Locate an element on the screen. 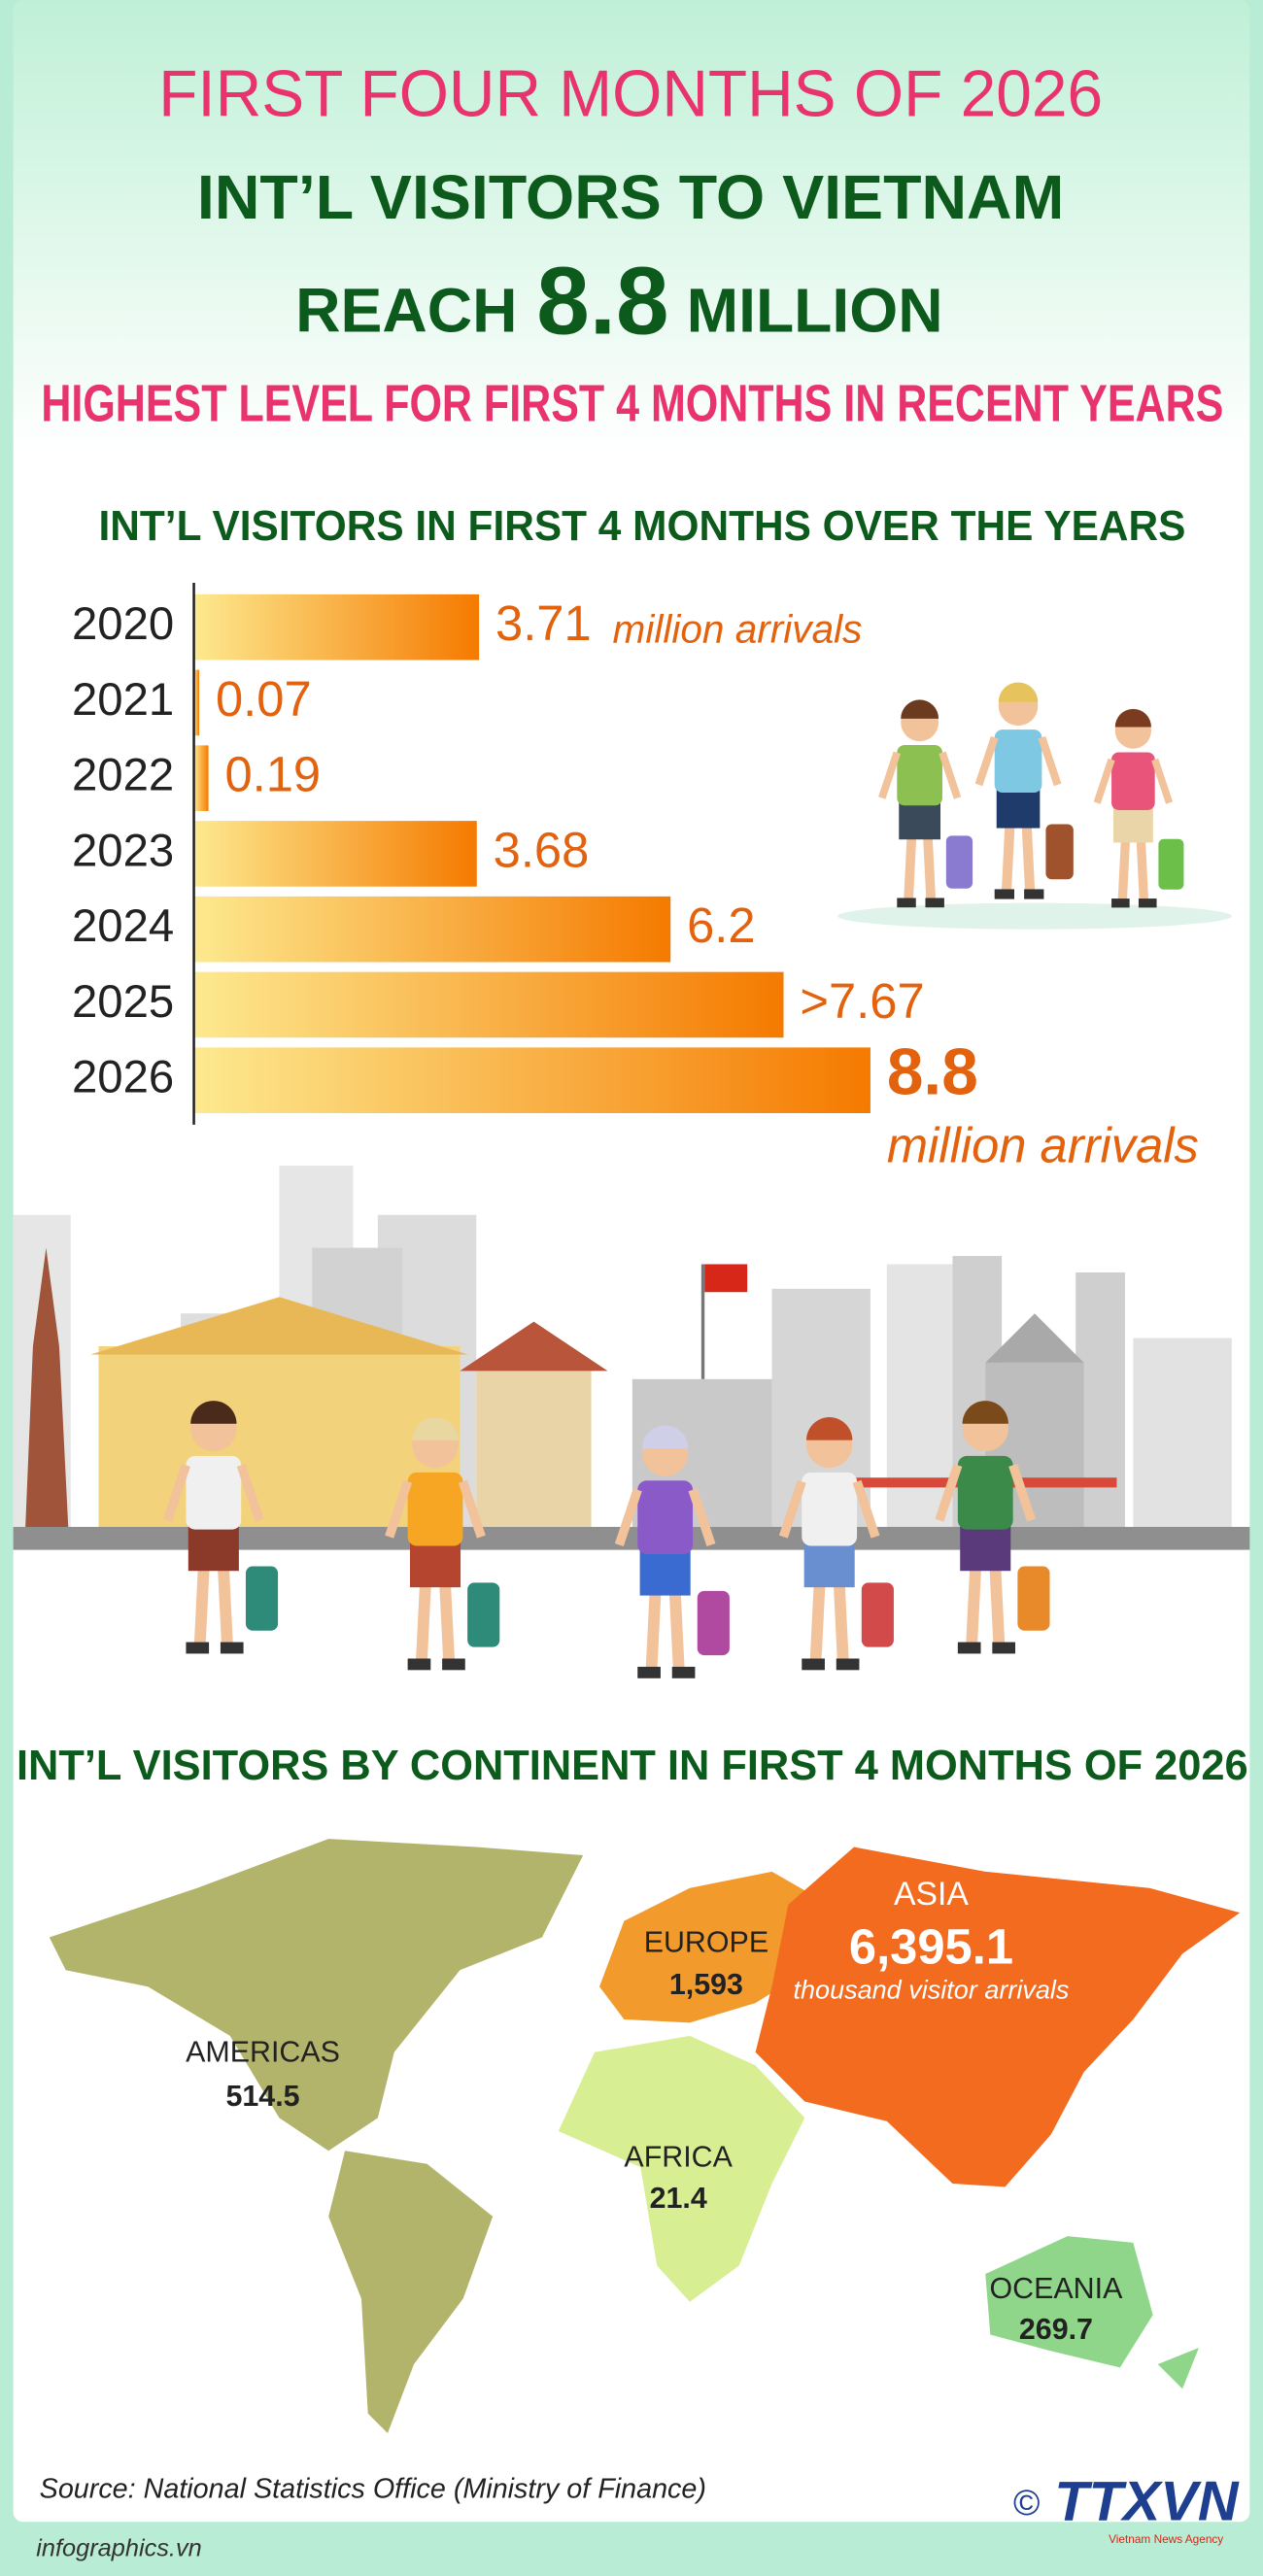  building is located at coordinates (1183, 1440).